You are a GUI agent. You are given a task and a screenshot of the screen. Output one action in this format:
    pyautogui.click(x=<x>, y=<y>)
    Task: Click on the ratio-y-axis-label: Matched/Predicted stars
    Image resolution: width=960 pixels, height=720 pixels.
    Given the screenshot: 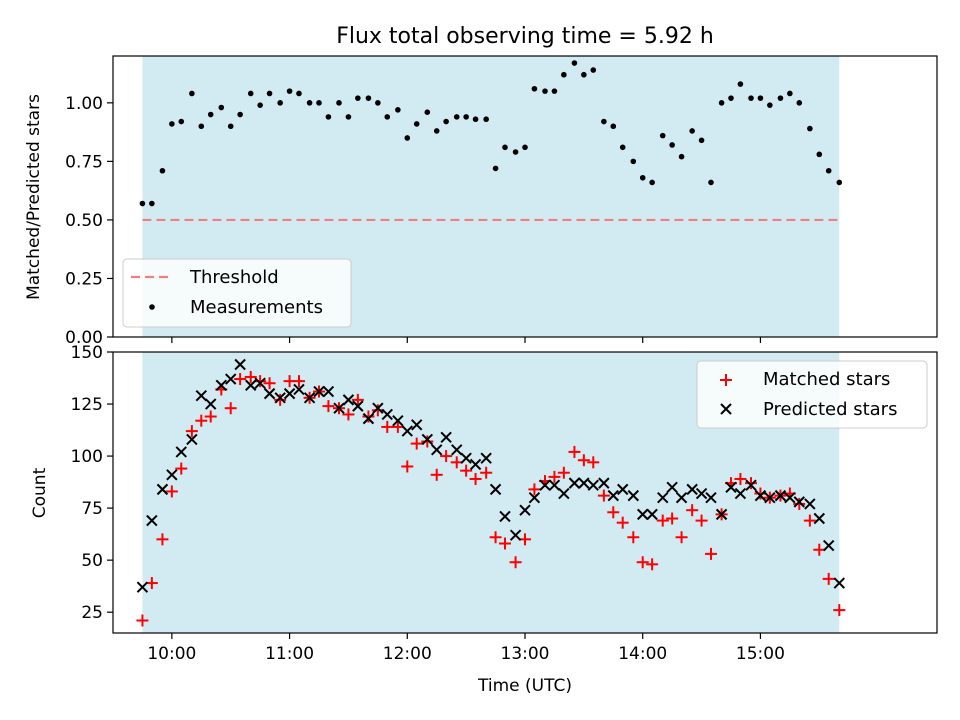 What is the action you would take?
    pyautogui.click(x=34, y=197)
    